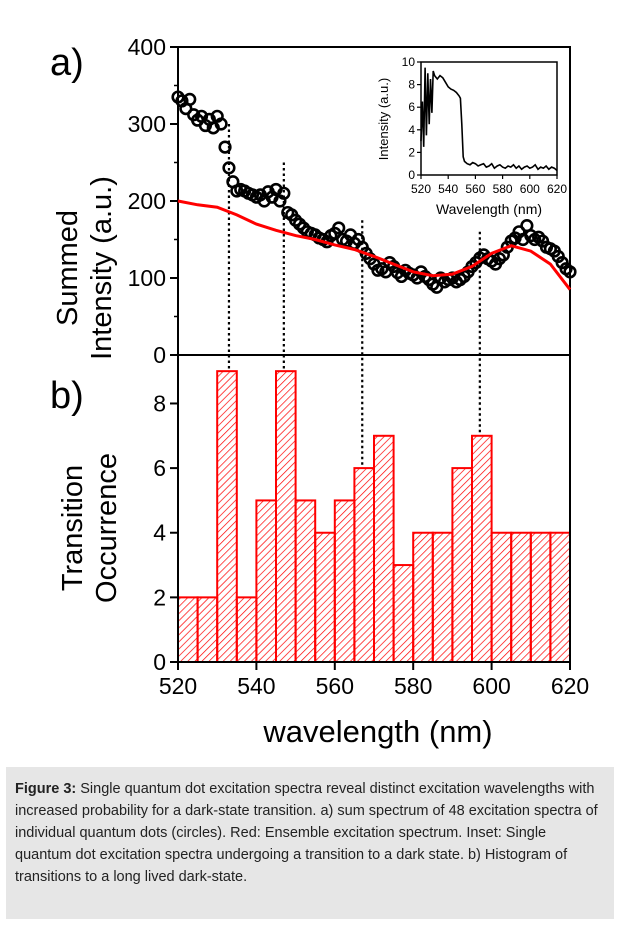 The width and height of the screenshot is (620, 927). Describe the element at coordinates (159, 403) in the screenshot. I see `panel-b-ytick-label: 8` at that location.